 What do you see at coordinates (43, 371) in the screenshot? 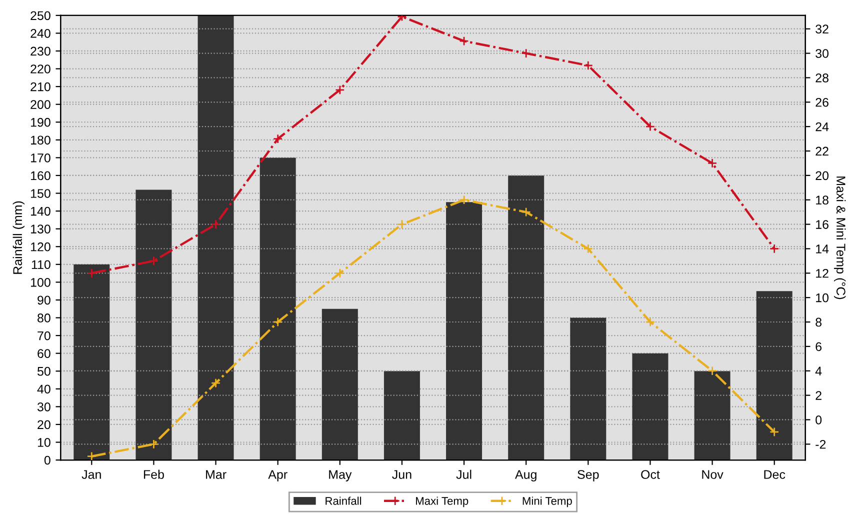
I see `y-tick-label: 50` at bounding box center [43, 371].